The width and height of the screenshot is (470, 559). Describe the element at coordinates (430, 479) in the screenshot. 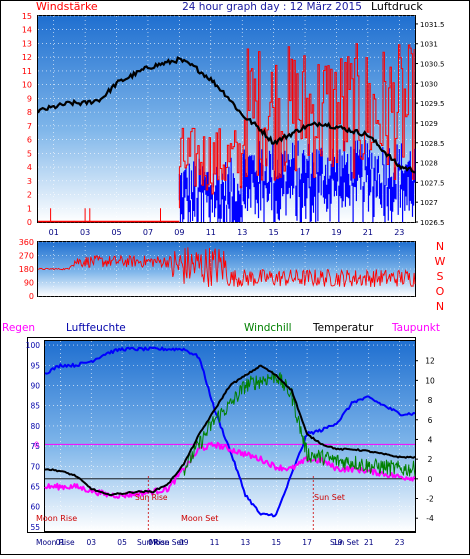

I see `temperature-axis-tick: 0` at that location.